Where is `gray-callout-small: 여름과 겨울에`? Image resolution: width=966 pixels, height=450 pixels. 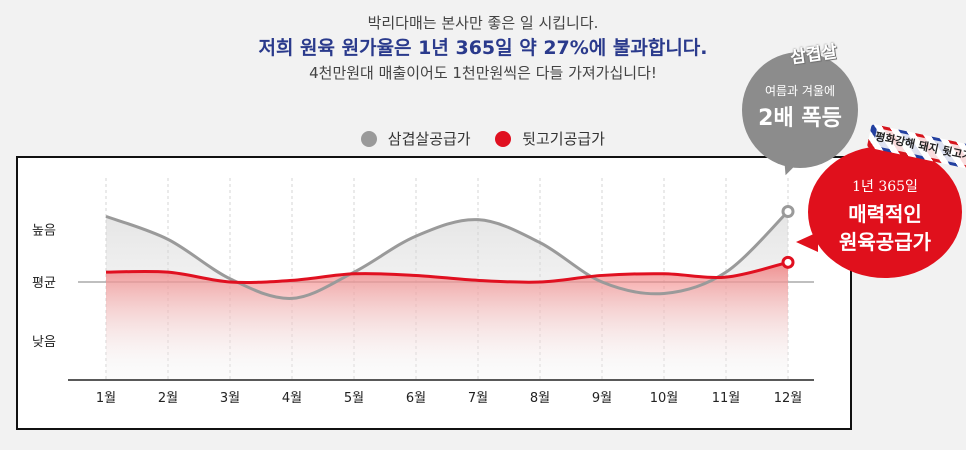
gray-callout-small: 여름과 겨울에 is located at coordinates (800, 91).